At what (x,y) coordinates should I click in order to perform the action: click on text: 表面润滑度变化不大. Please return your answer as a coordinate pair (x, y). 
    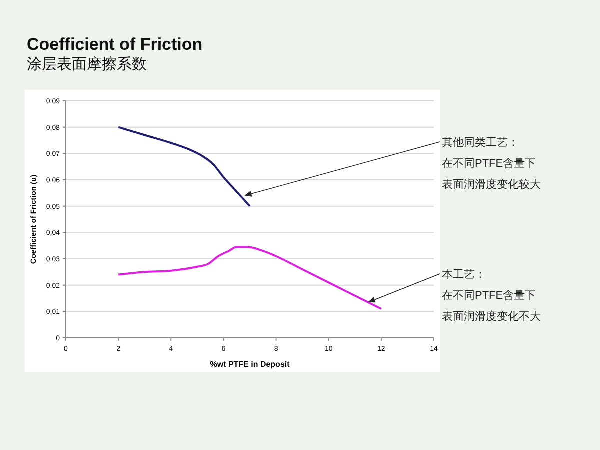
    Looking at the image, I should click on (491, 316).